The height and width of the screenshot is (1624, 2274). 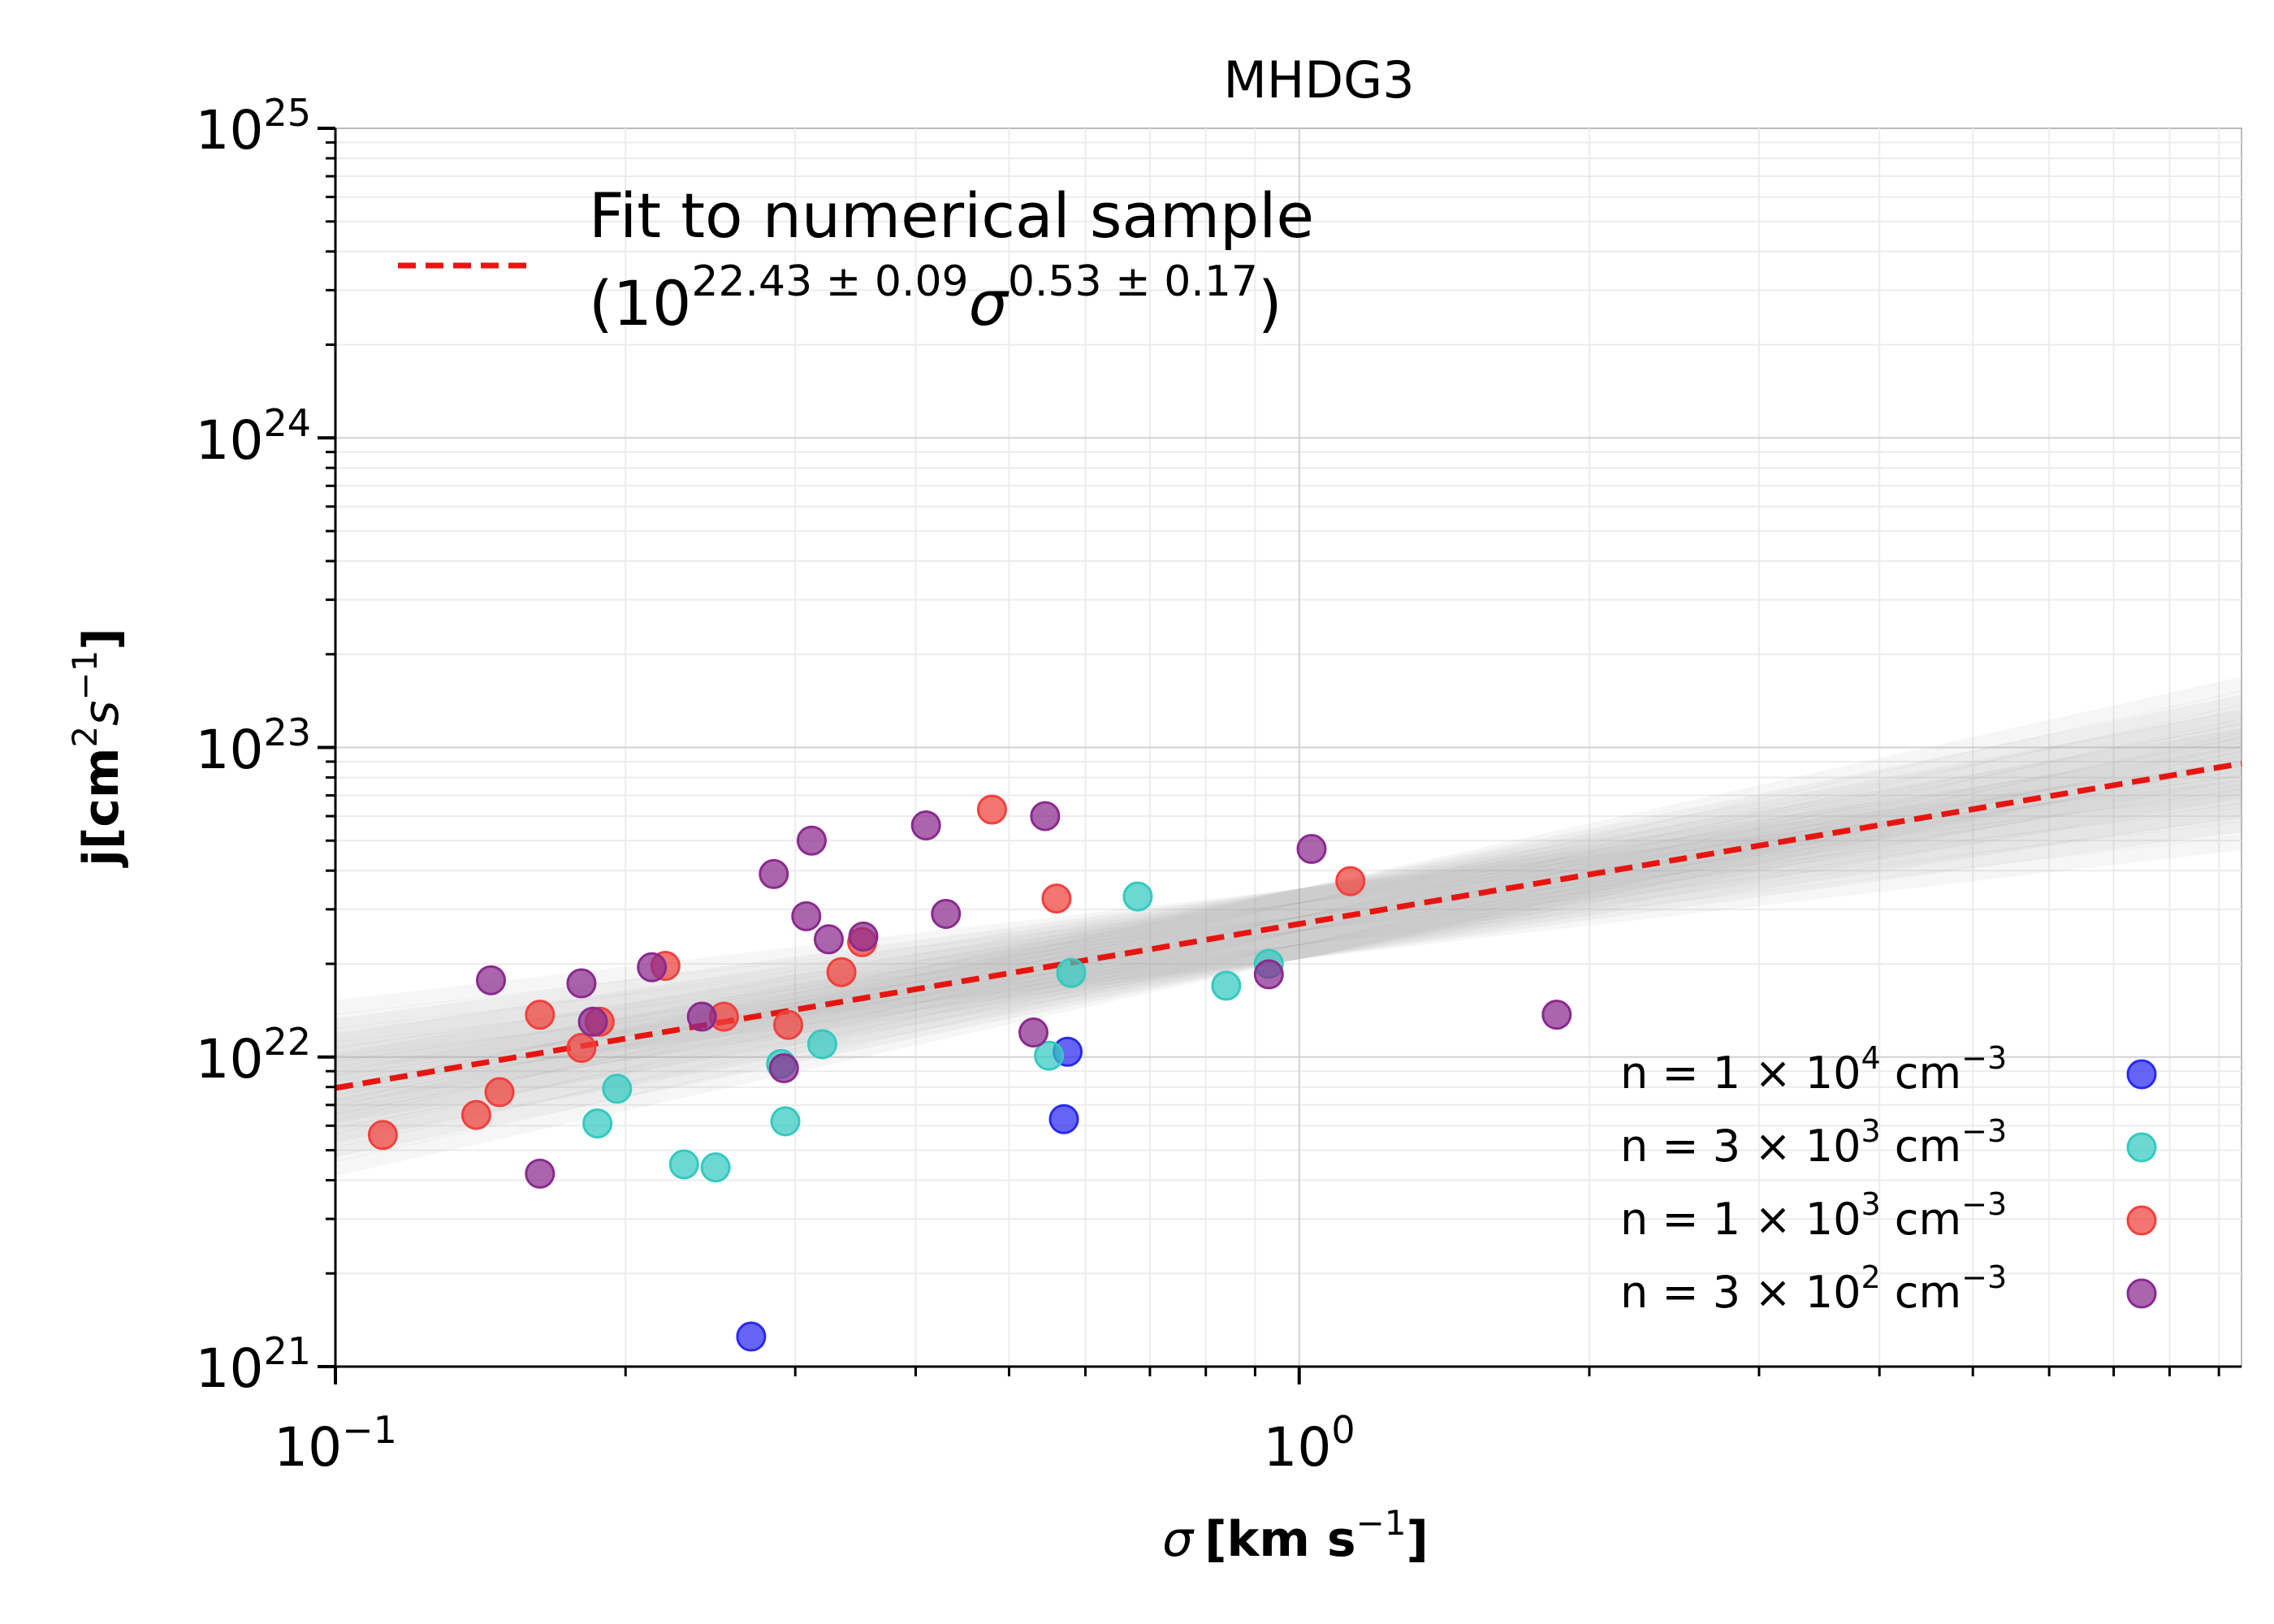 What do you see at coordinates (97, 748) in the screenshot?
I see `y-axis-title: j[cm2s−1]` at bounding box center [97, 748].